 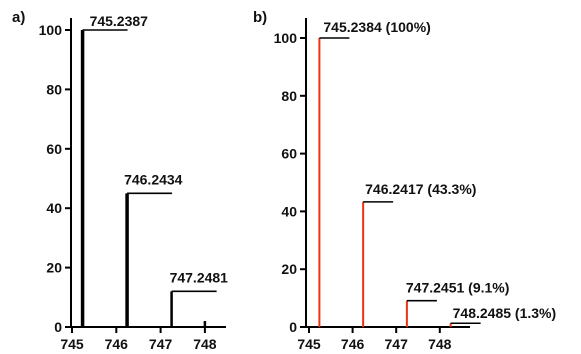 What do you see at coordinates (260, 17) in the screenshot?
I see `panel-label: b)` at bounding box center [260, 17].